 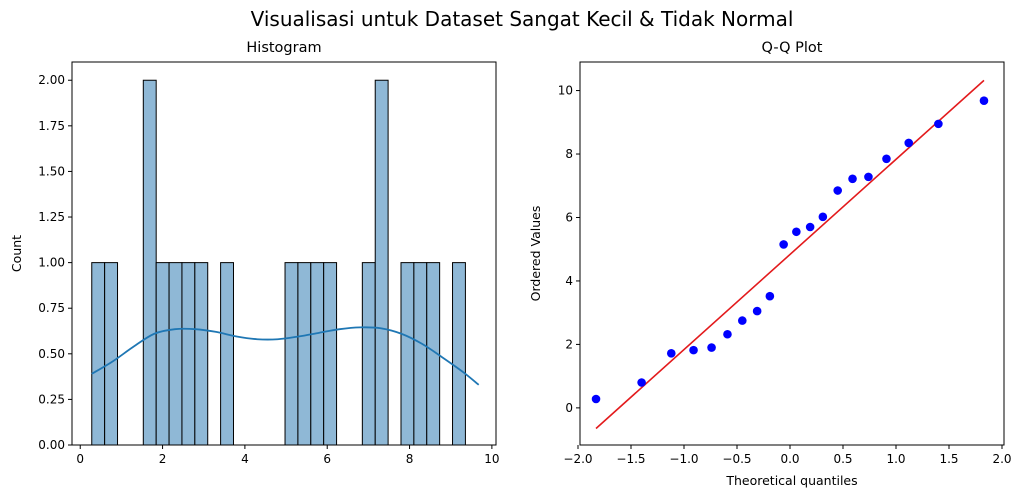 What do you see at coordinates (51, 80) in the screenshot?
I see `histogram-ytick-label: 2.00` at bounding box center [51, 80].